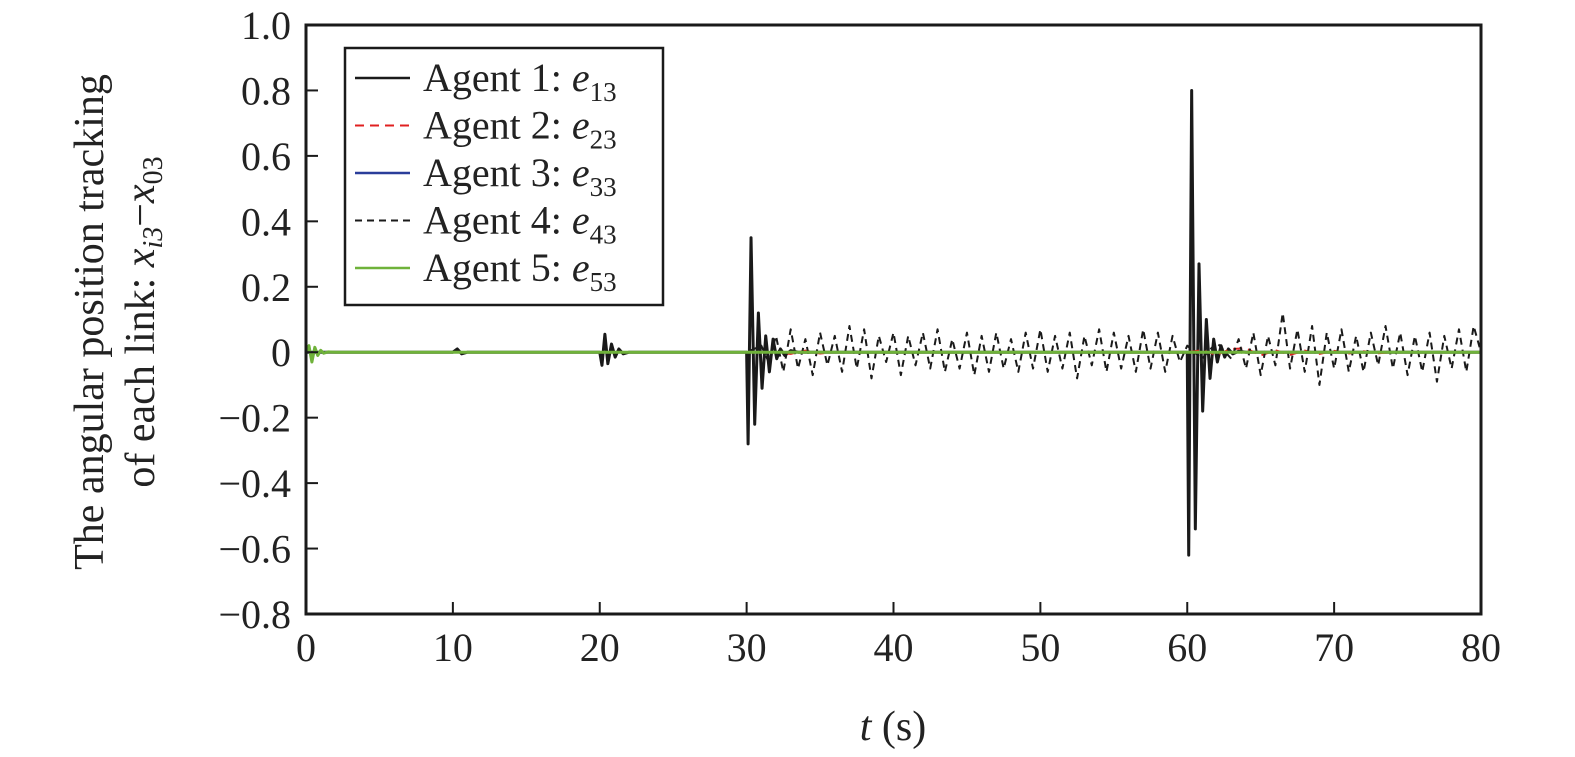 The image size is (1575, 757). I want to click on y-axis-label-line1: The angular position tracking, so click(90, 322).